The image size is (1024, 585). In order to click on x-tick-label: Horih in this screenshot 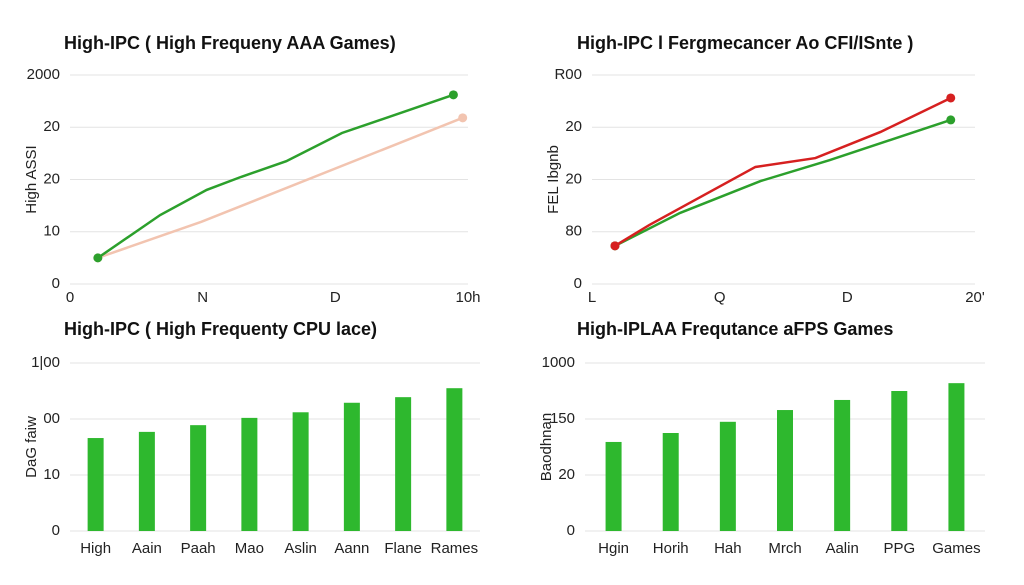, I will do `click(671, 548)`.